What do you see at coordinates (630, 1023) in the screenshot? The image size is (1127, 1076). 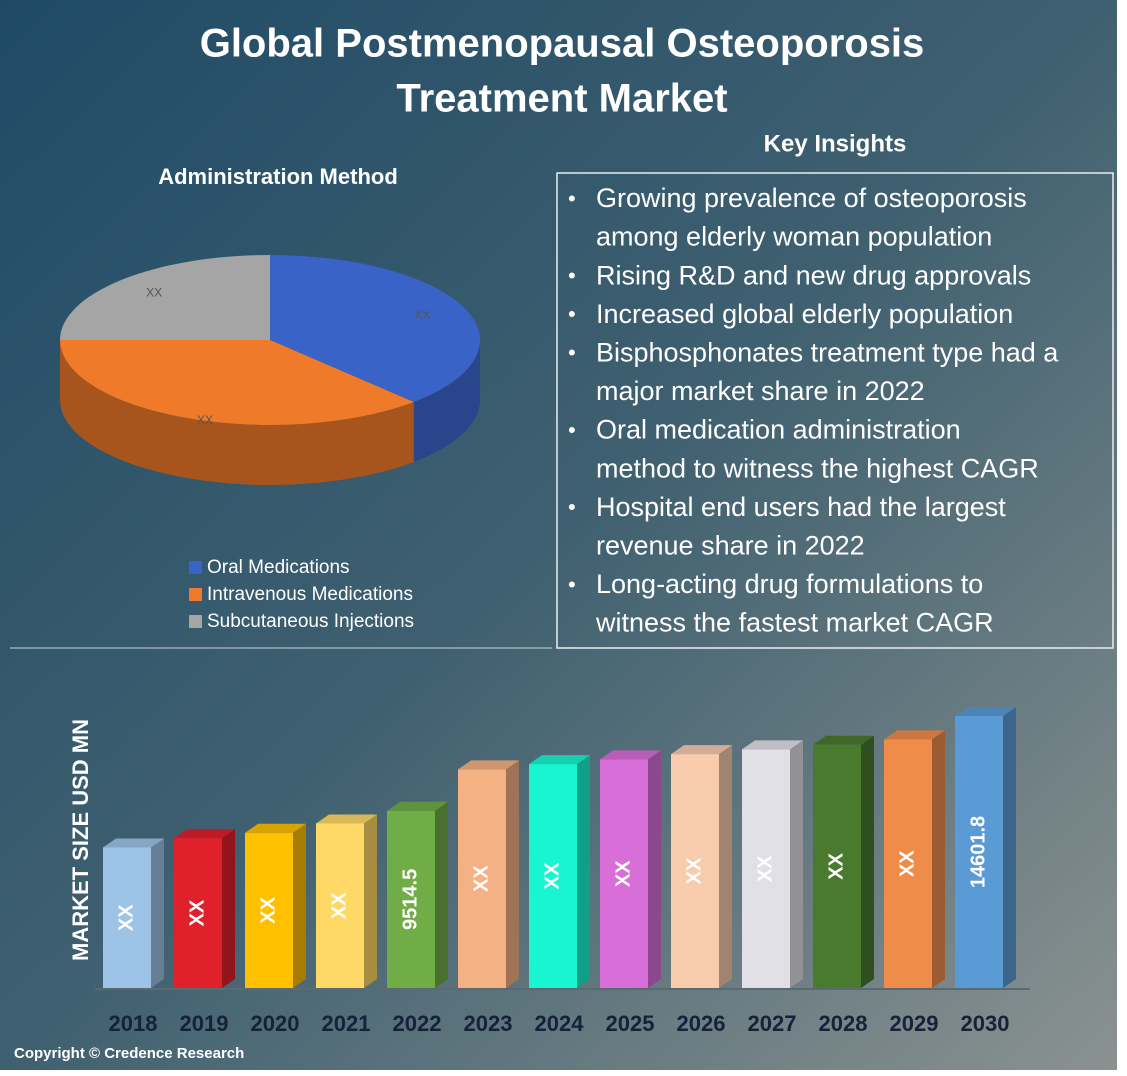 I see `x-tick-label: 2025` at bounding box center [630, 1023].